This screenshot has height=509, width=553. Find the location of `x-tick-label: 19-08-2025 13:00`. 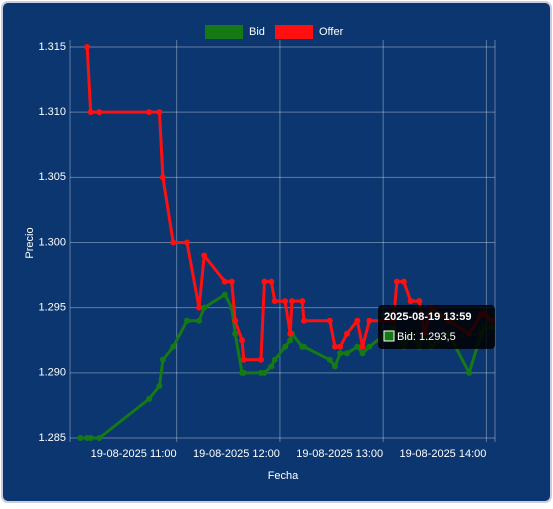

x-tick-label: 19-08-2025 13:00 is located at coordinates (339, 454).